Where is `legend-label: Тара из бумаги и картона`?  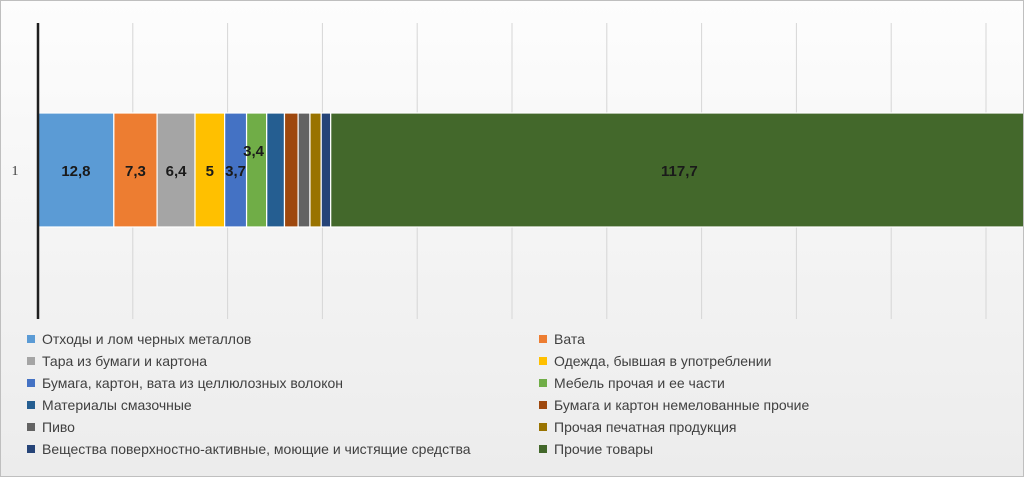
legend-label: Тара из бумаги и картона is located at coordinates (125, 361).